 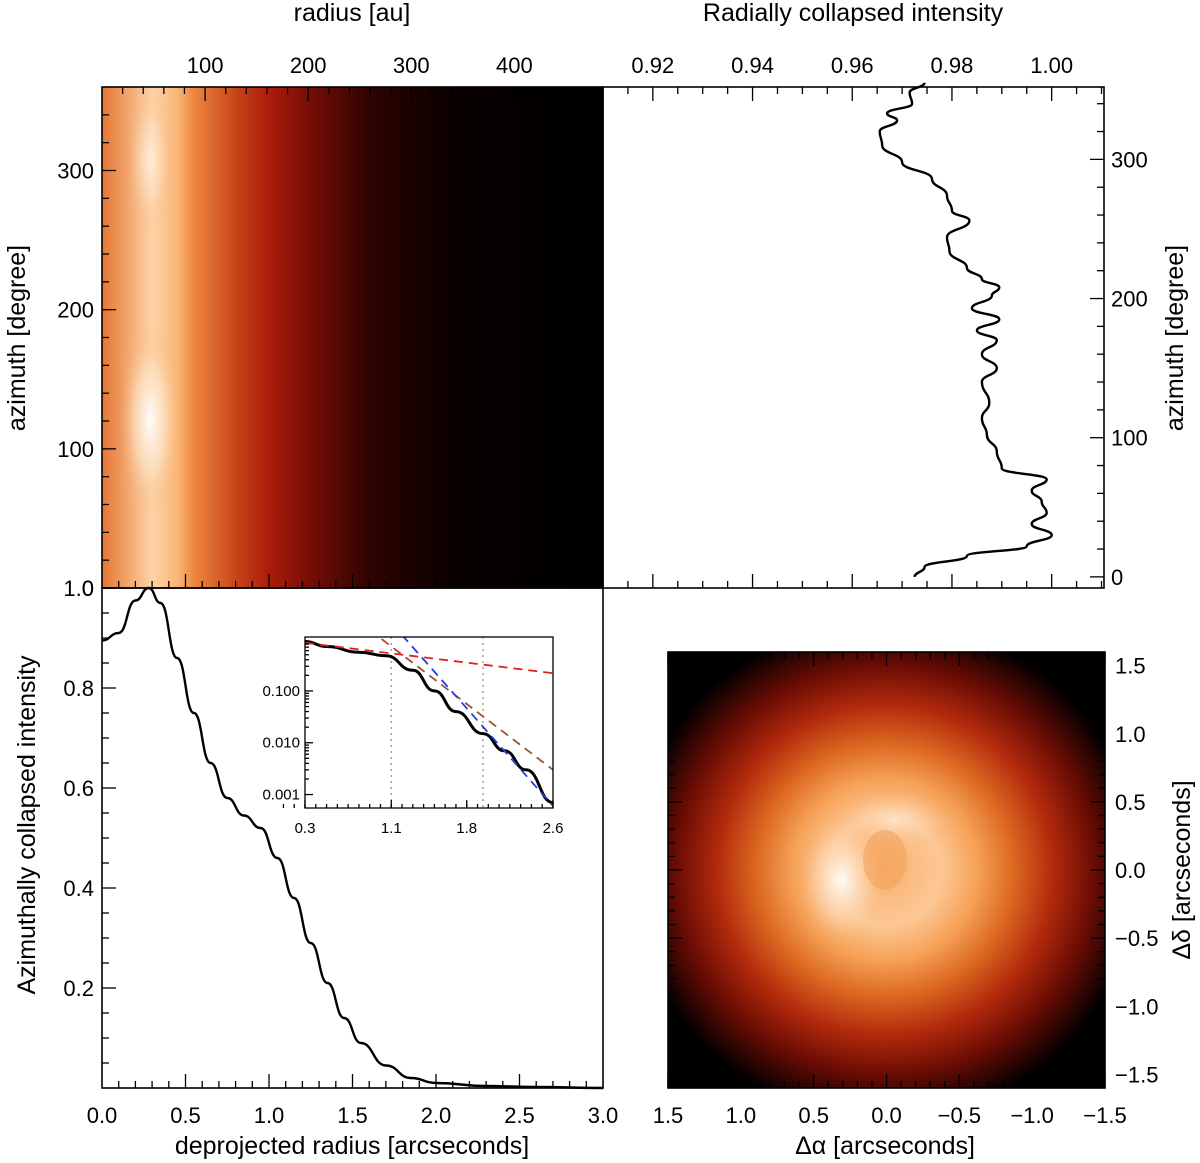 What do you see at coordinates (1130, 666) in the screenshot?
I see `sky-y-tick-label: 1.5` at bounding box center [1130, 666].